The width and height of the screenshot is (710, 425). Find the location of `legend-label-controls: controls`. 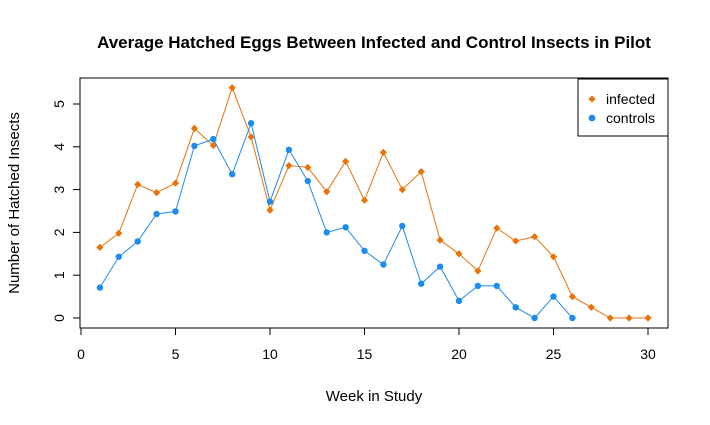

legend-label-controls: controls is located at coordinates (630, 118).